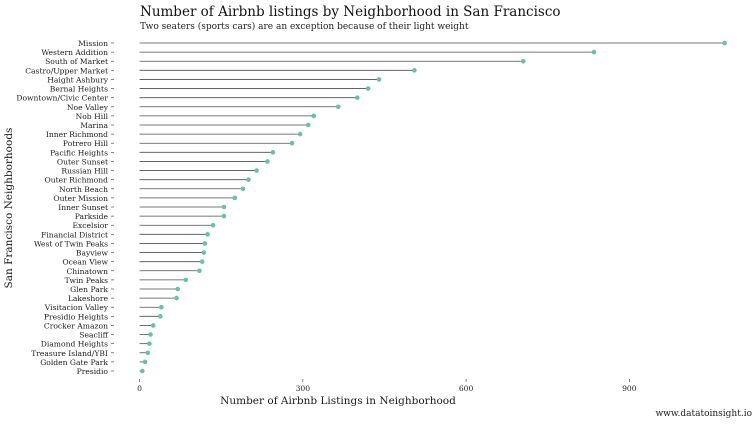 This screenshot has height=425, width=756. What do you see at coordinates (139, 388) in the screenshot?
I see `x-tick-label: 0` at bounding box center [139, 388].